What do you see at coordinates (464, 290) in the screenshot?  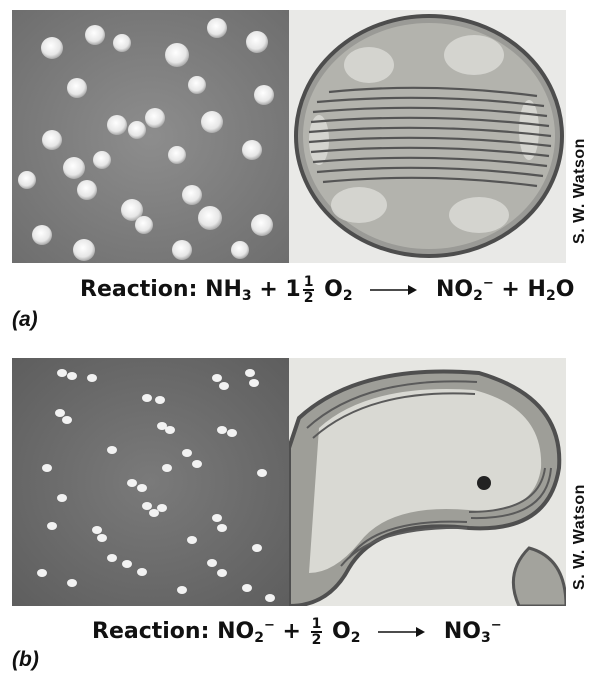 I see `product-1: NO2−` at bounding box center [464, 290].